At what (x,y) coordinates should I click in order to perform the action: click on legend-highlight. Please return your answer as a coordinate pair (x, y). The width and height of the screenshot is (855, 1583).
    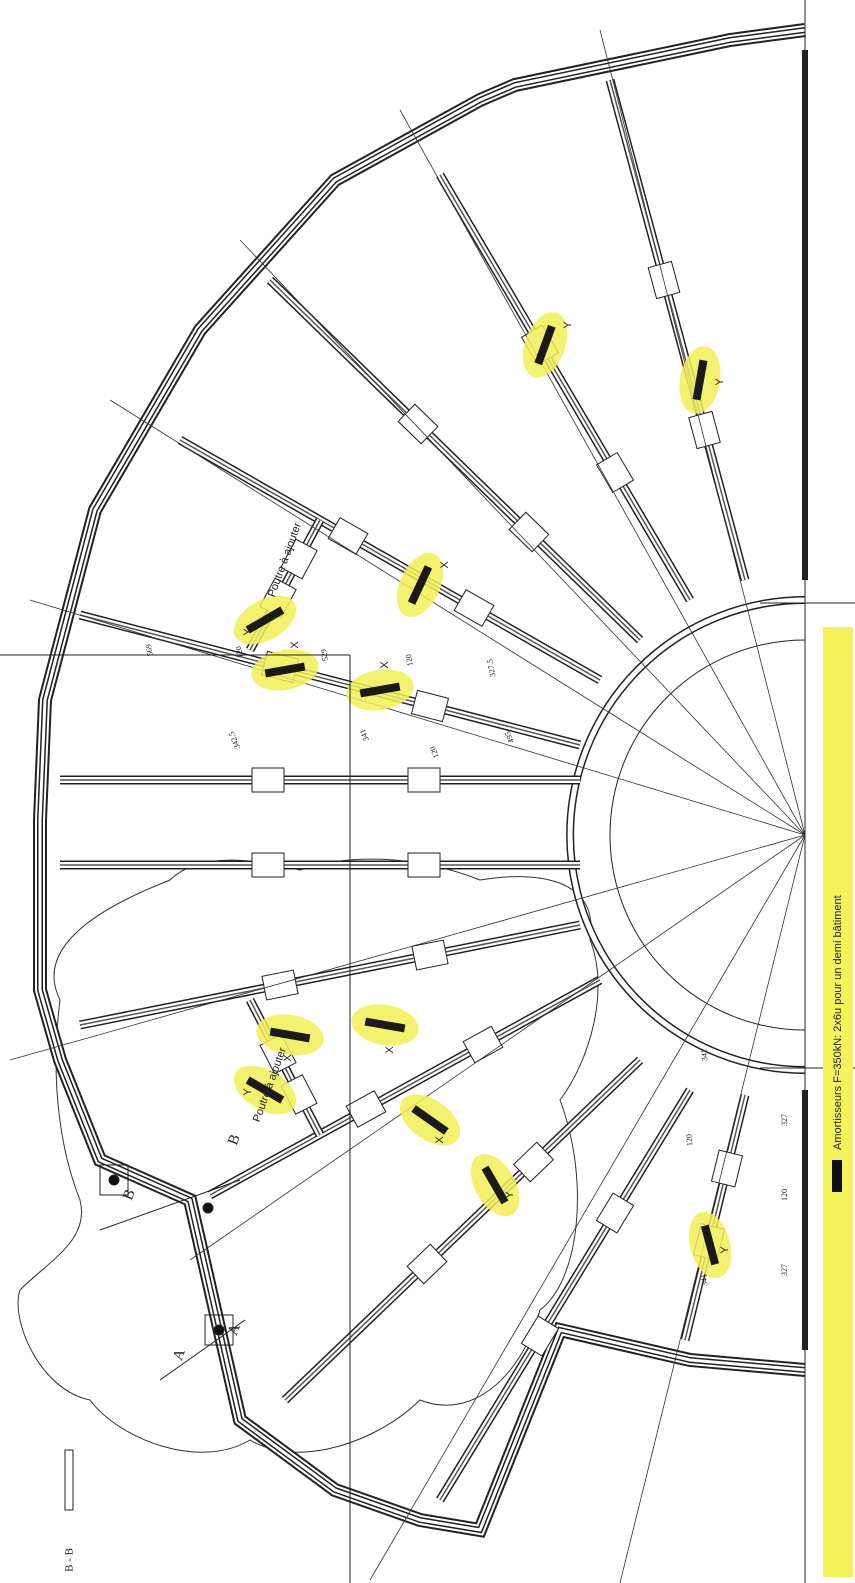
    Looking at the image, I should click on (838, 1102).